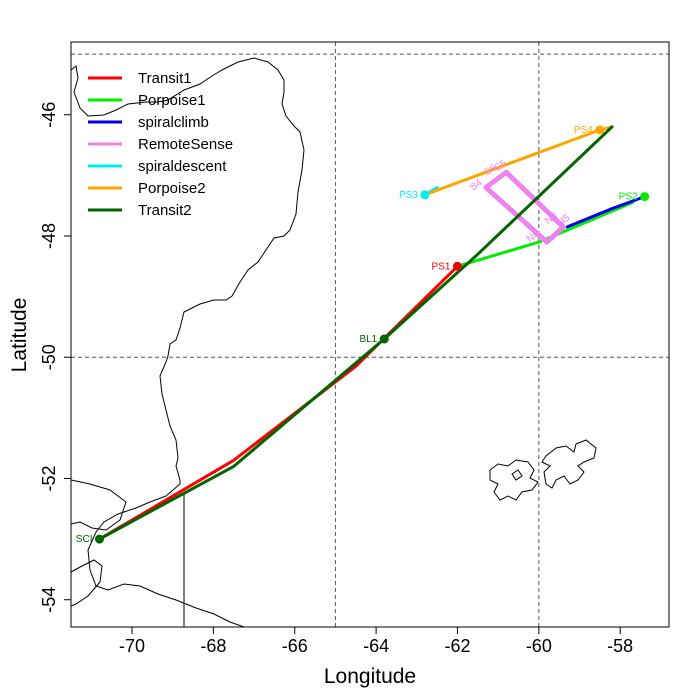 This screenshot has height=700, width=700. What do you see at coordinates (49, 115) in the screenshot?
I see `y-tick-label: -46` at bounding box center [49, 115].